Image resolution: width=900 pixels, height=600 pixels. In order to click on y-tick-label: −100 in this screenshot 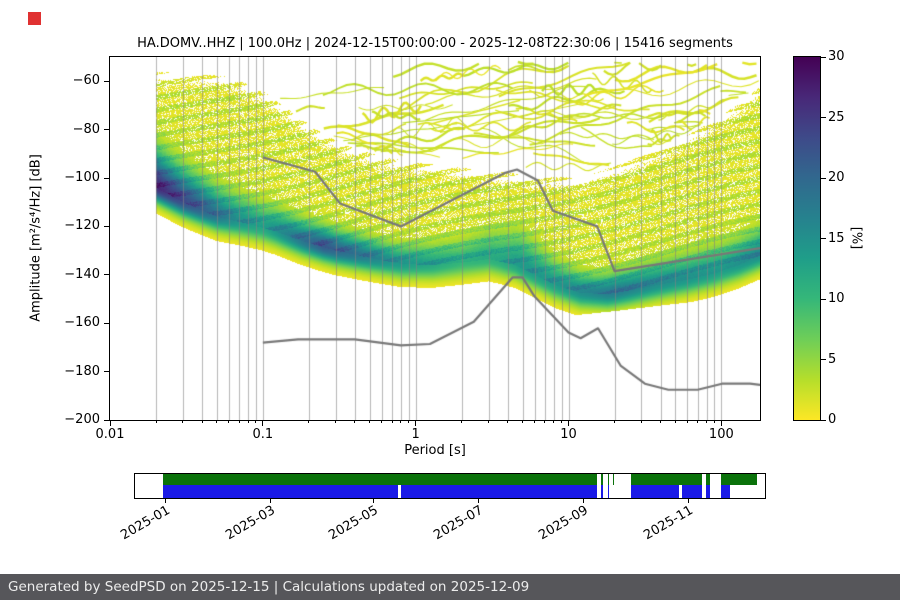, I will do `click(82, 177)`.